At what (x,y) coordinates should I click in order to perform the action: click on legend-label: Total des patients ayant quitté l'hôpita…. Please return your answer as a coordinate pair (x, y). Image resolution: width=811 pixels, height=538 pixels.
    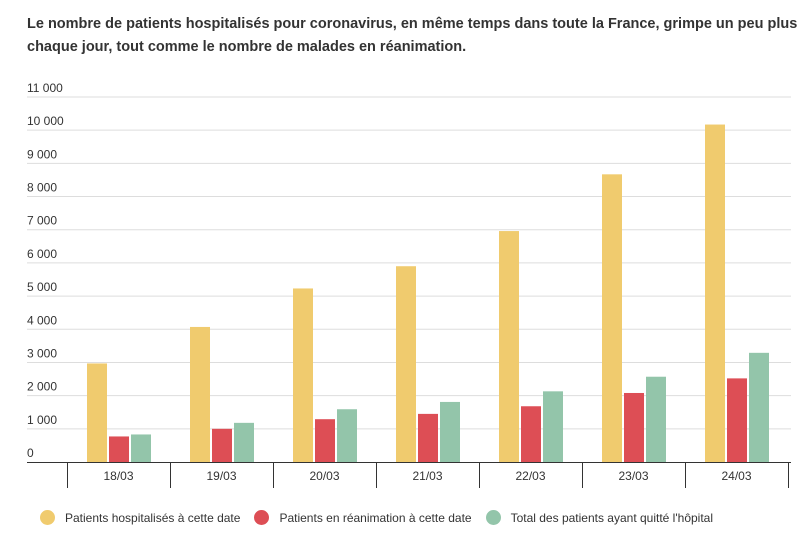
    Looking at the image, I should click on (612, 517).